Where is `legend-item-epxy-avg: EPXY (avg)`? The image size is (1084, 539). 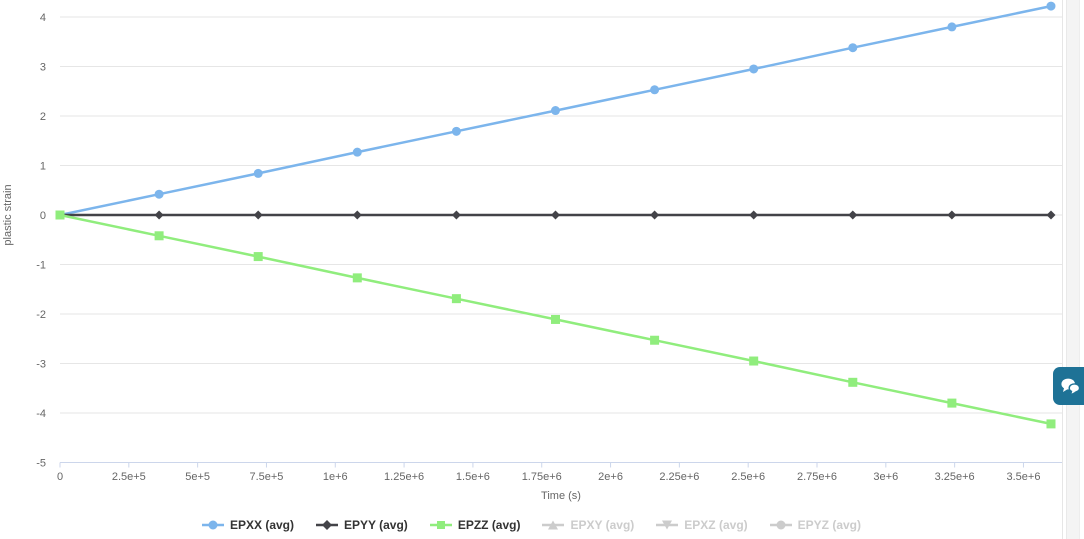
legend-item-epxy-avg: EPXY (avg) is located at coordinates (587, 525).